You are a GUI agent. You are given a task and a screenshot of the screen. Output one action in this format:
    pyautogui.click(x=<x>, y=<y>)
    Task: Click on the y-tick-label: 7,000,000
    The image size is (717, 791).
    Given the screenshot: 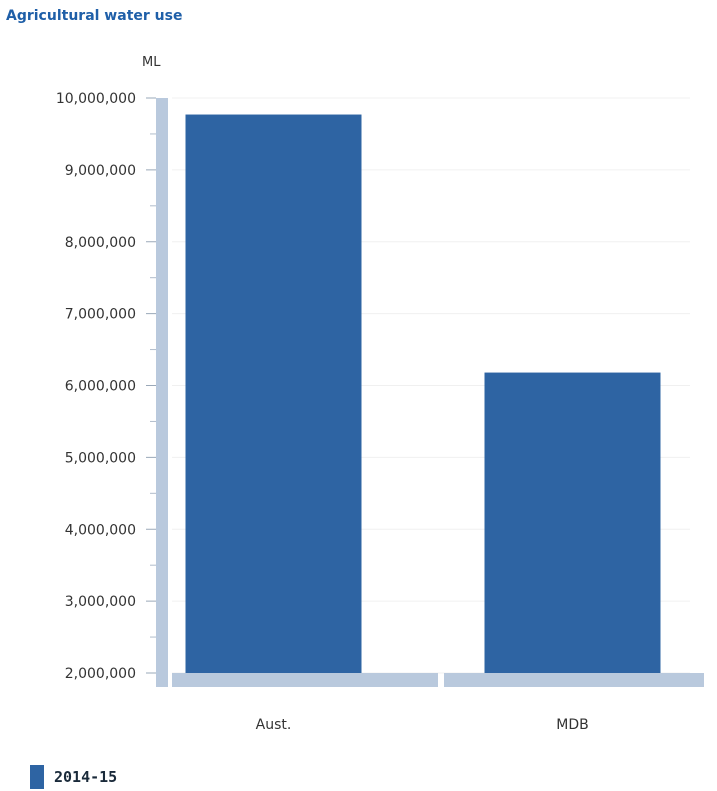 What is the action you would take?
    pyautogui.click(x=100, y=315)
    